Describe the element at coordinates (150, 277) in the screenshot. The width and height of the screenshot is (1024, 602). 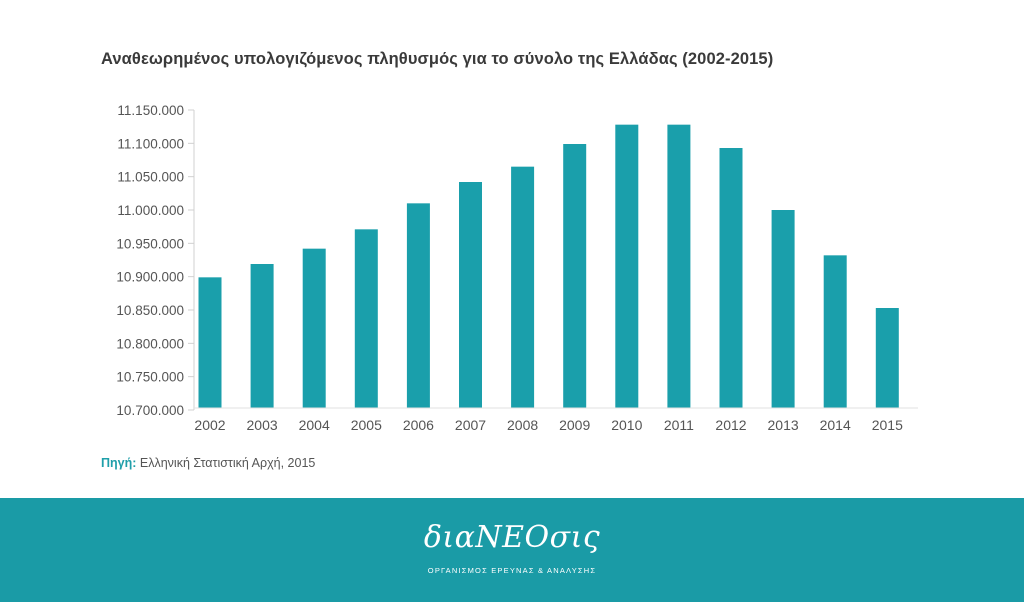
I see `y-tick-label: 10.900.000` at that location.